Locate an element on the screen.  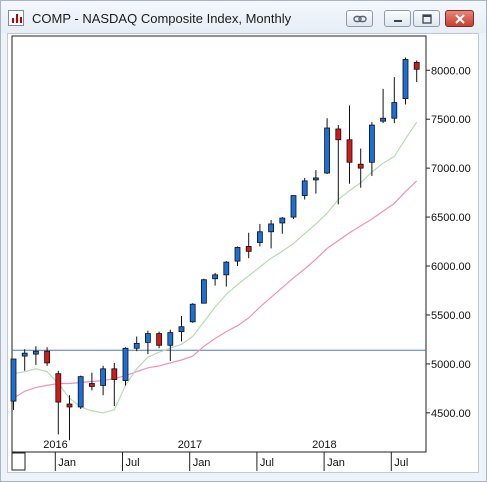
y-tick-label: 7500.00 is located at coordinates (451, 120).